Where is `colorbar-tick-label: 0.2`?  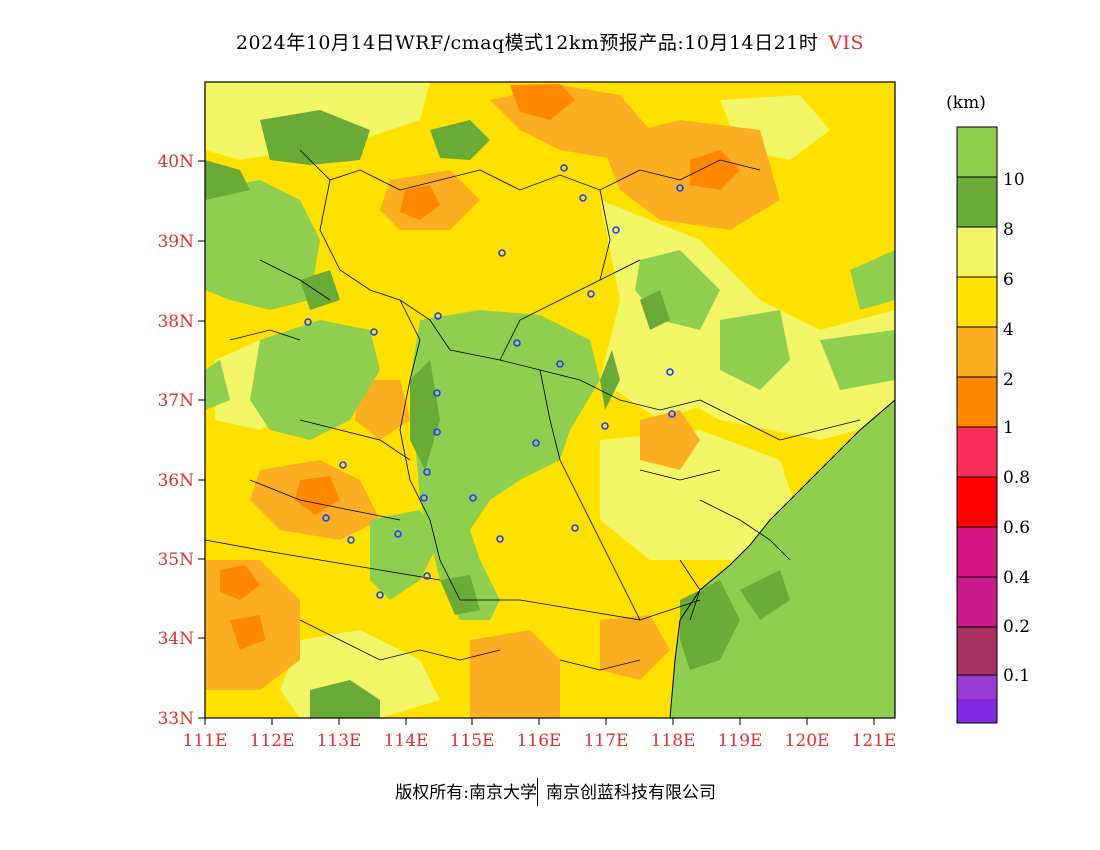 colorbar-tick-label: 0.2 is located at coordinates (1016, 627).